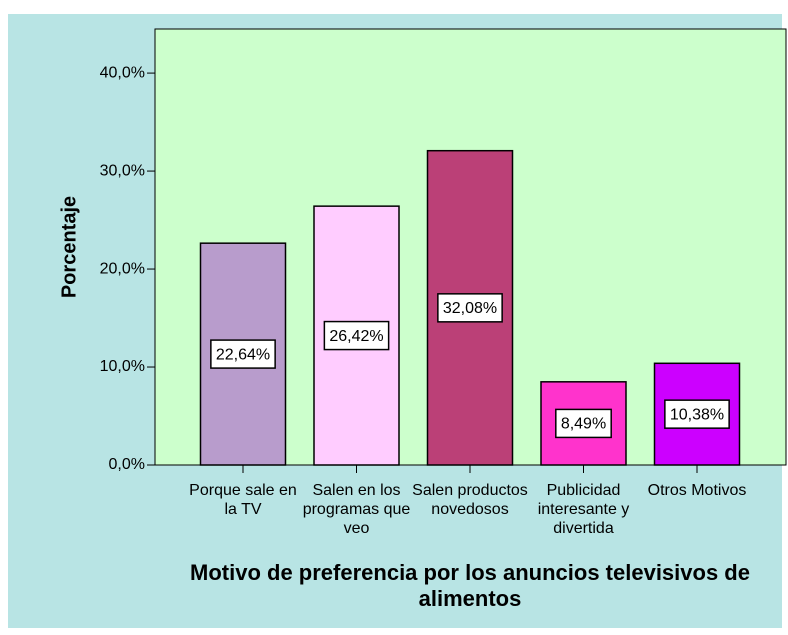  Describe the element at coordinates (122, 366) in the screenshot. I see `y-tick-label: 10,0%` at that location.